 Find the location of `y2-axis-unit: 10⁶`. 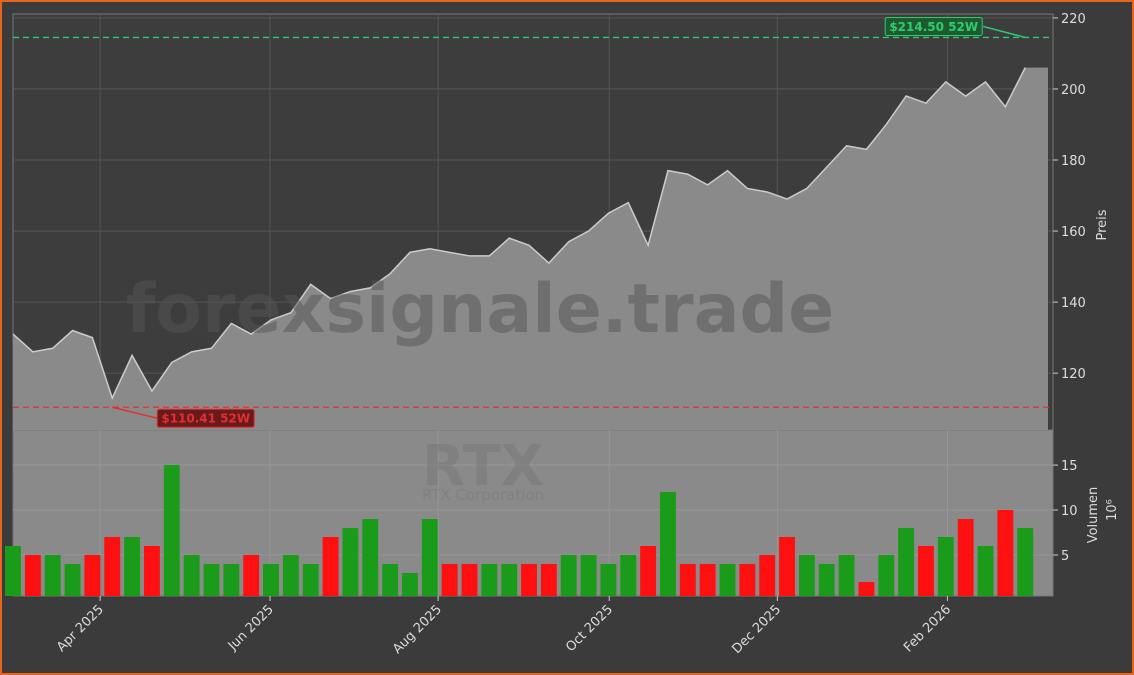

y2-axis-unit: 10⁶ is located at coordinates (1112, 510).